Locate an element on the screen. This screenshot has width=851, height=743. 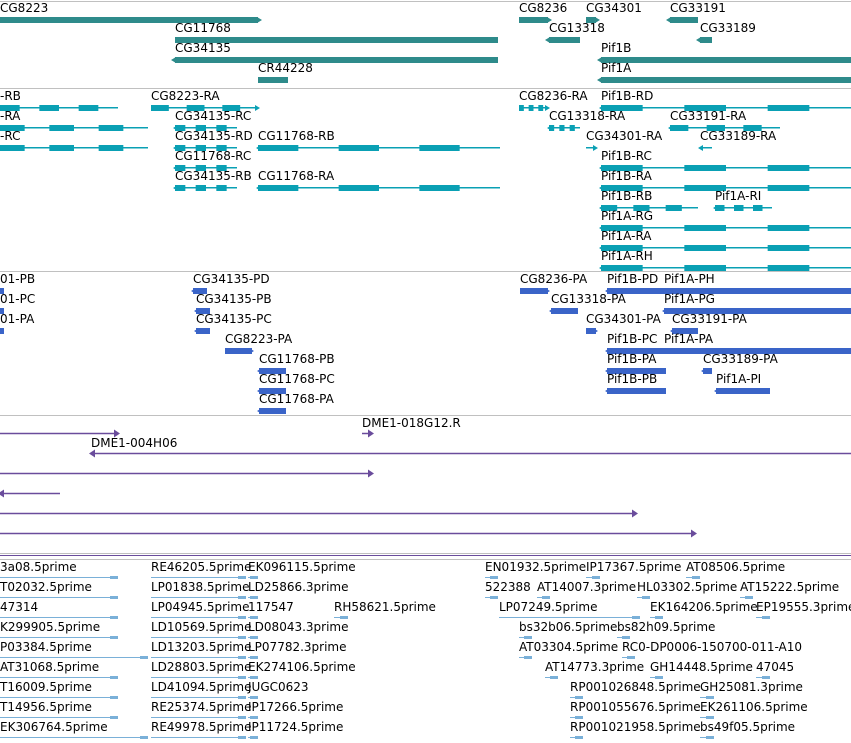
feature: IP17367.5prime is located at coordinates (633, 569).